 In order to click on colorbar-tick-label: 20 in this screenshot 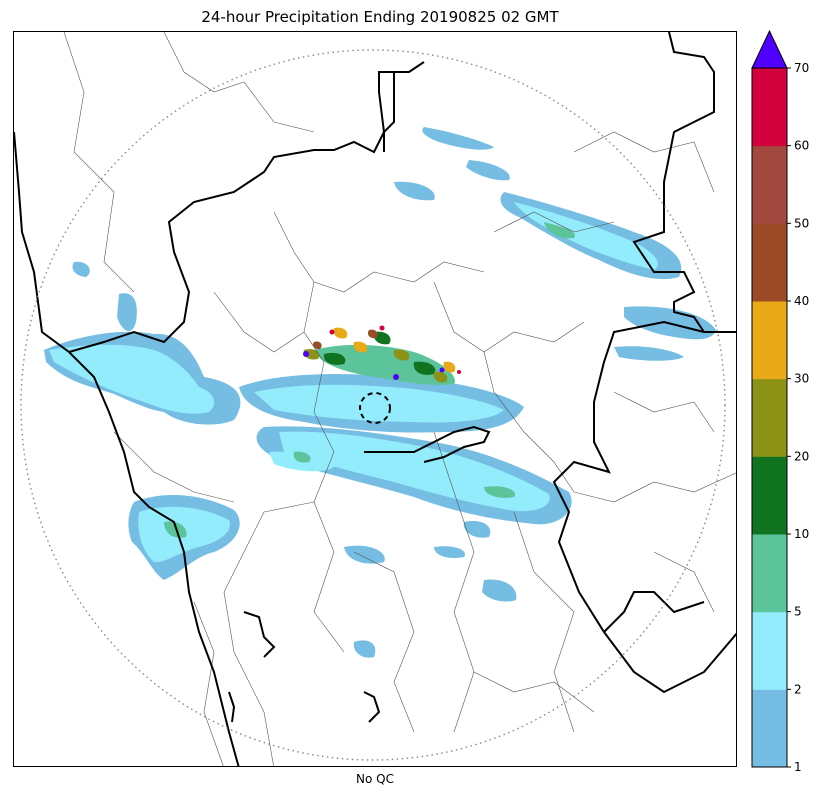, I will do `click(801, 456)`.